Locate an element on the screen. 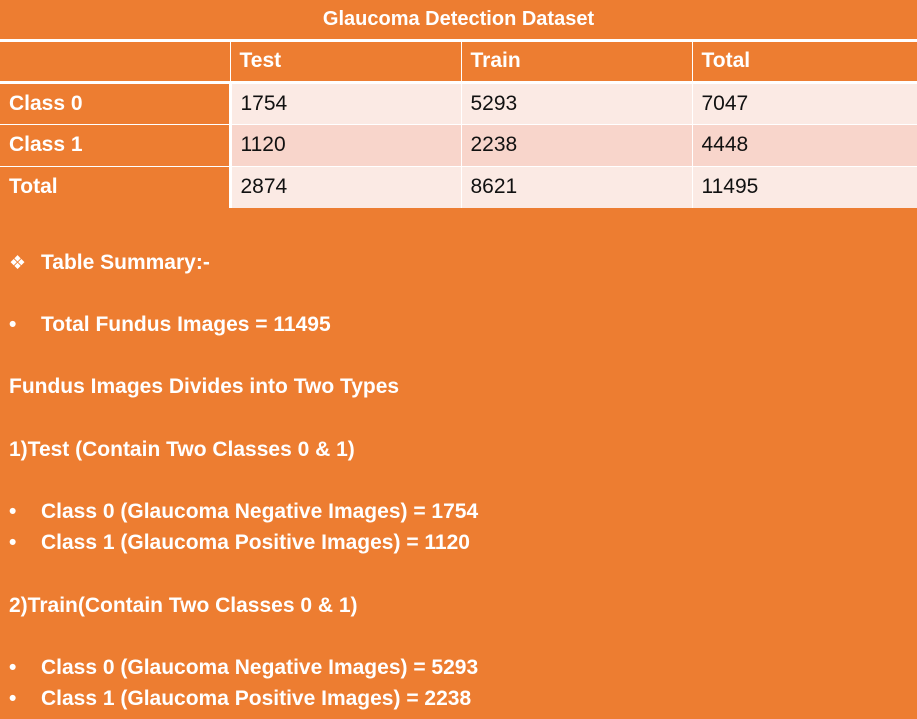 This screenshot has width=917, height=719. table-row-class-1: Class 1 1120 2238 4448 is located at coordinates (458, 145).